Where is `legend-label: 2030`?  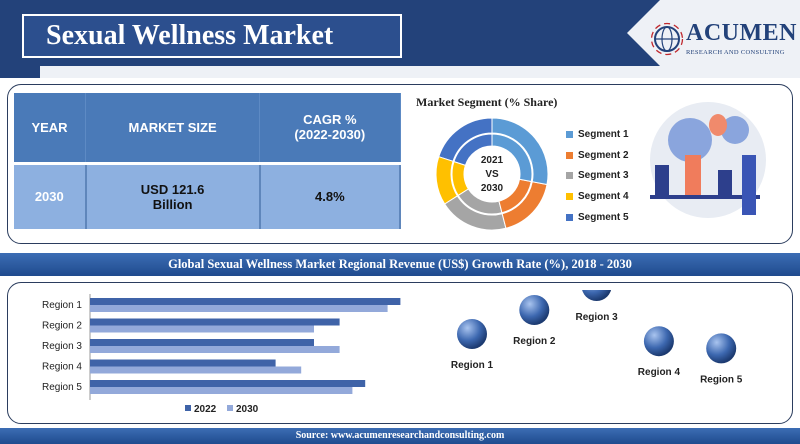 legend-label: 2030 is located at coordinates (247, 409).